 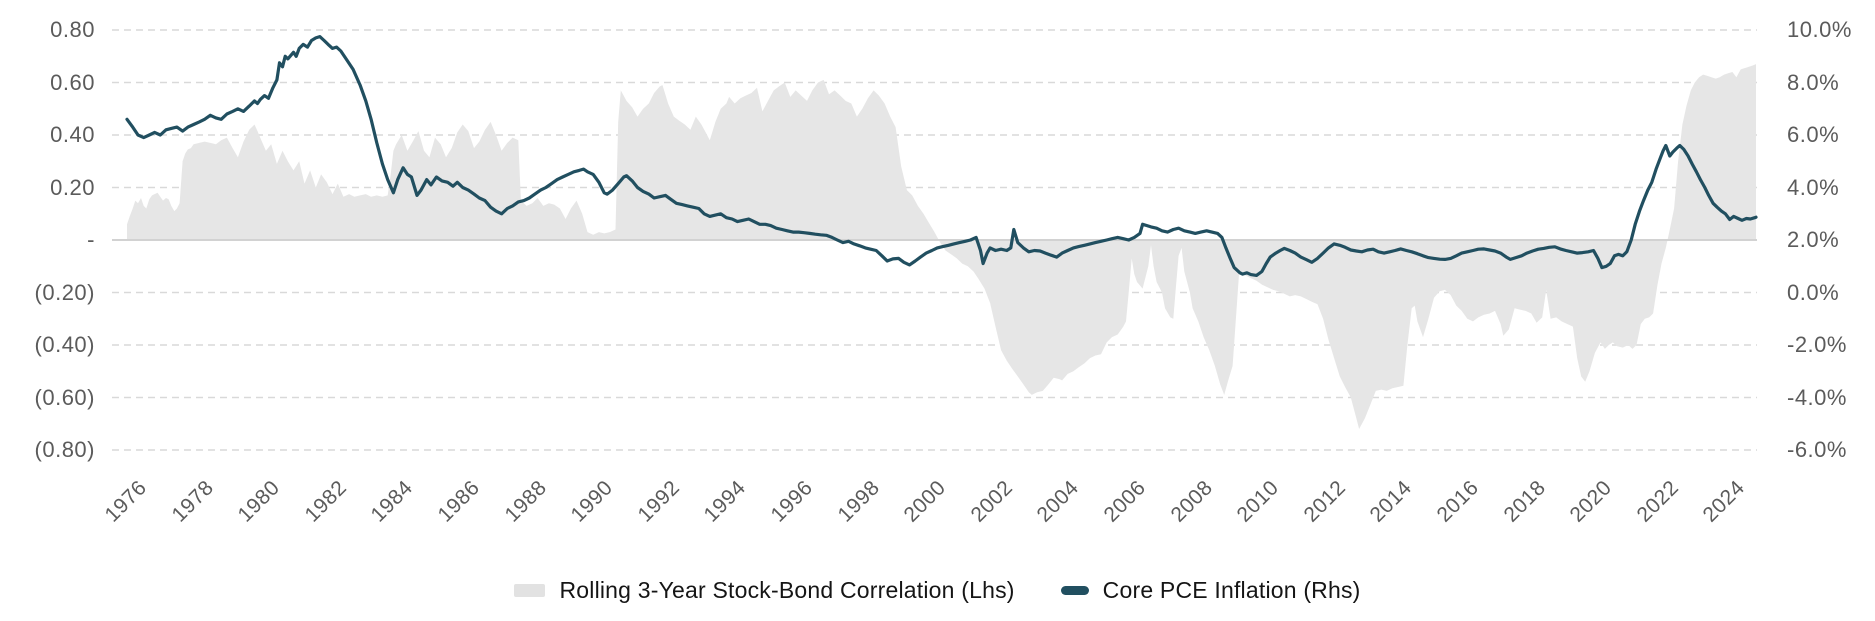 I want to click on legend-label-pce: Core PCE Inflation (Rhs), so click(x=1231, y=589).